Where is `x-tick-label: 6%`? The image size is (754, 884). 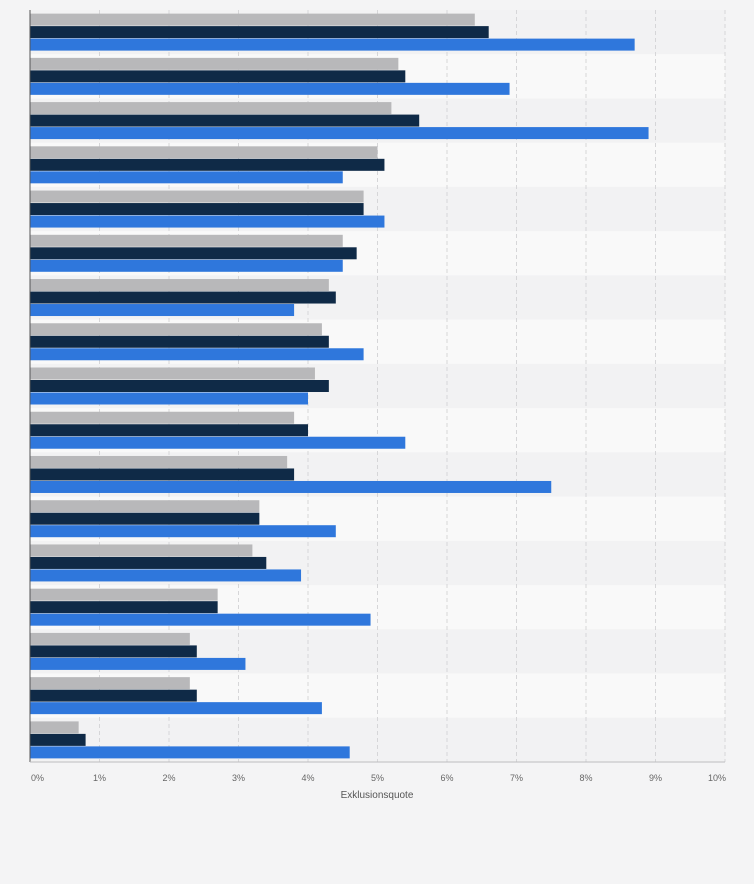
x-tick-label: 6% is located at coordinates (446, 778).